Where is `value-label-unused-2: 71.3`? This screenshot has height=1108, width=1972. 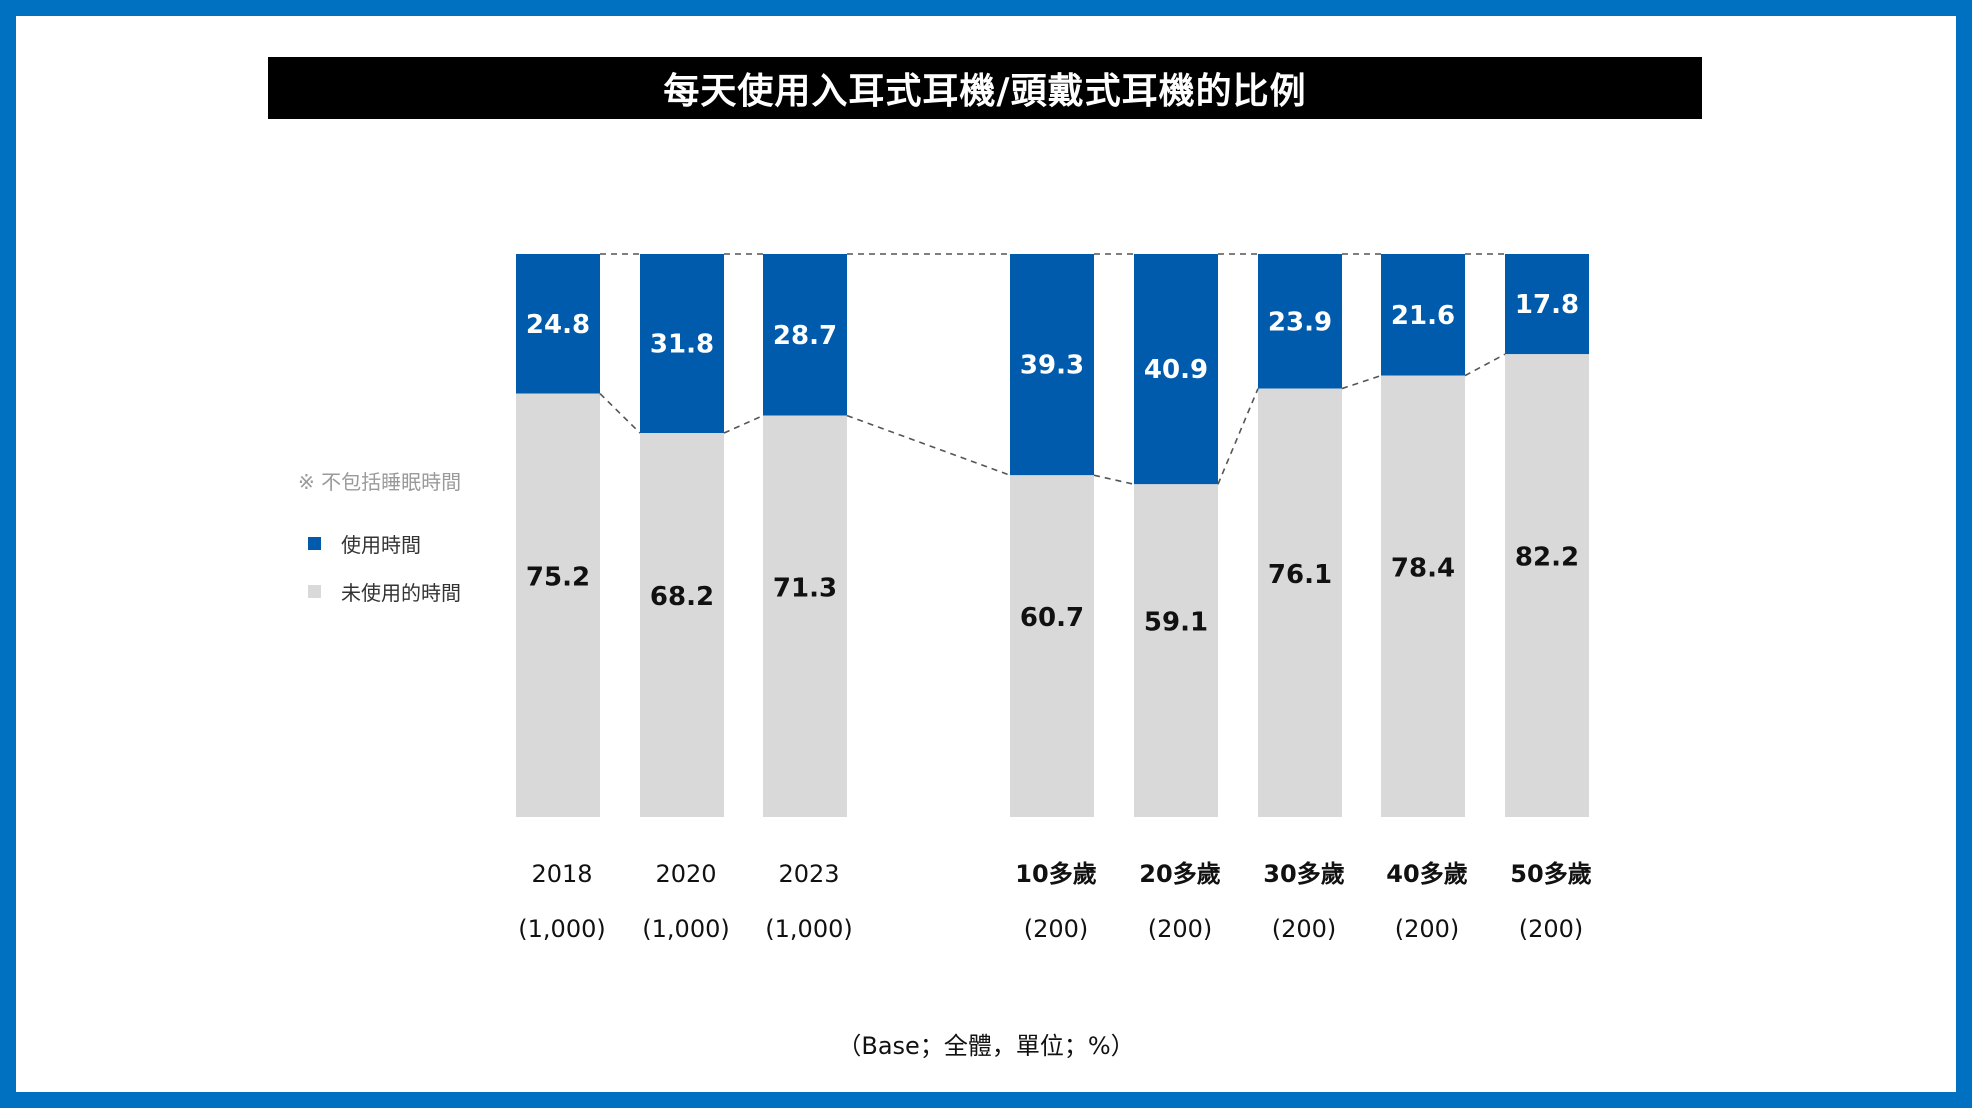 value-label-unused-2: 71.3 is located at coordinates (805, 588).